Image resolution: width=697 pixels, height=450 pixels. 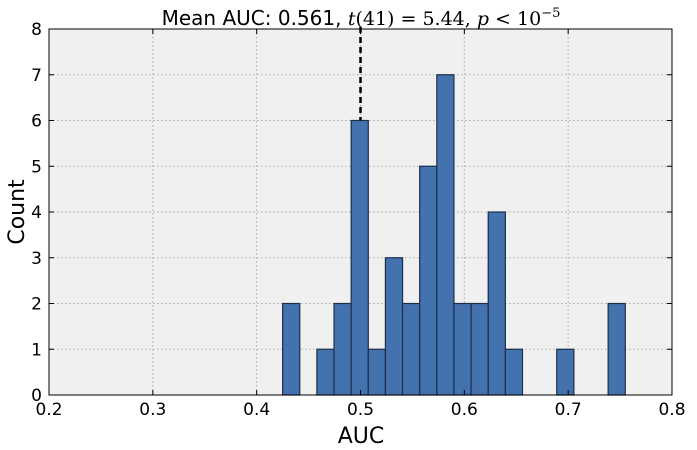 What do you see at coordinates (256, 410) in the screenshot?
I see `x-tick-label: 0.4` at bounding box center [256, 410].